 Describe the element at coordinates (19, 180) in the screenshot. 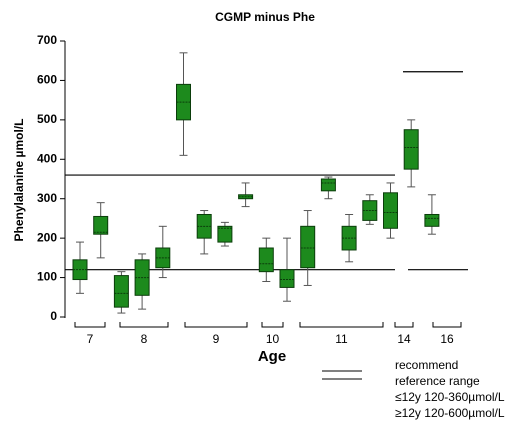

I see `y-axis-label: Phenylalanine µmol/L` at that location.